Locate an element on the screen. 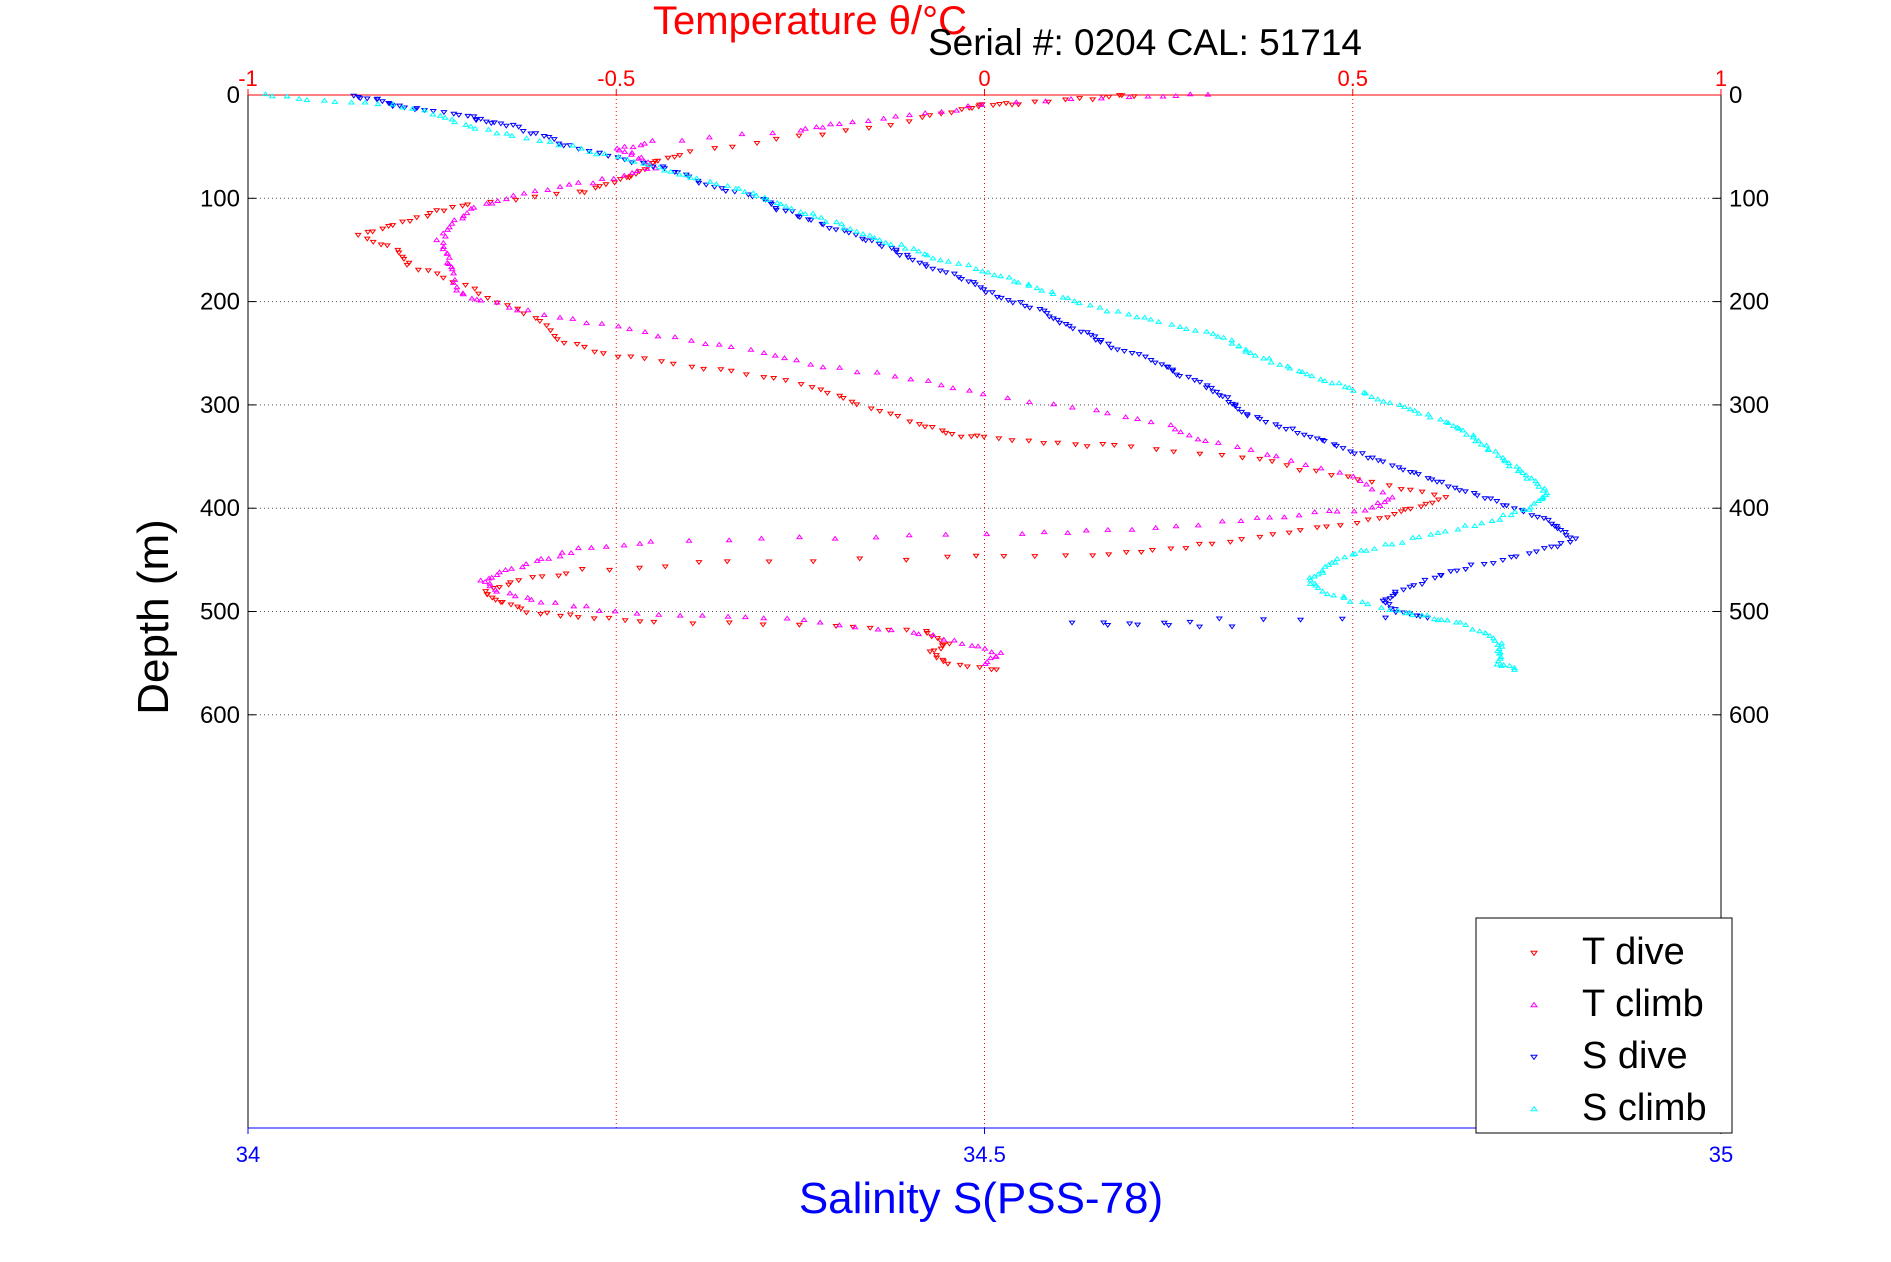 This screenshot has height=1262, width=1891. y-axis-tick-label-right: 400 is located at coordinates (1749, 508).